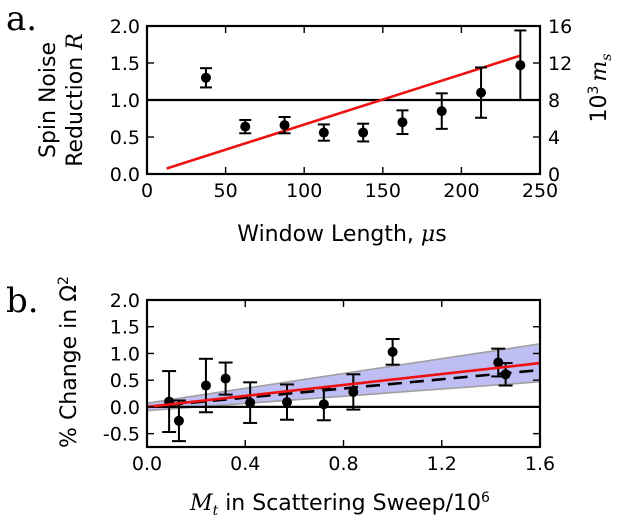 Image resolution: width=618 pixels, height=522 pixels. What do you see at coordinates (125, 64) in the screenshot?
I see `panel-a-ytick-label: 1.5` at bounding box center [125, 64].